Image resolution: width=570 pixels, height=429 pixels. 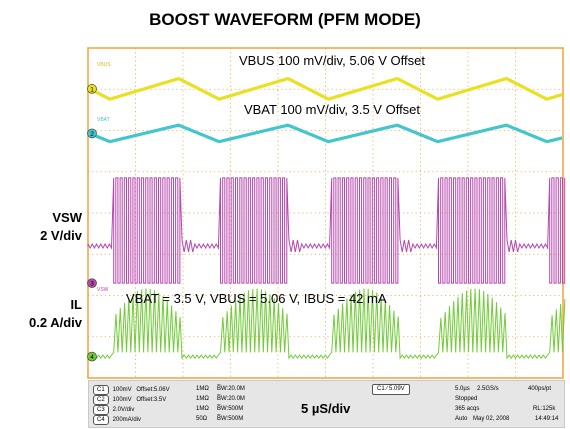 I want to click on acq-points: 400ps/pt, so click(x=540, y=389).